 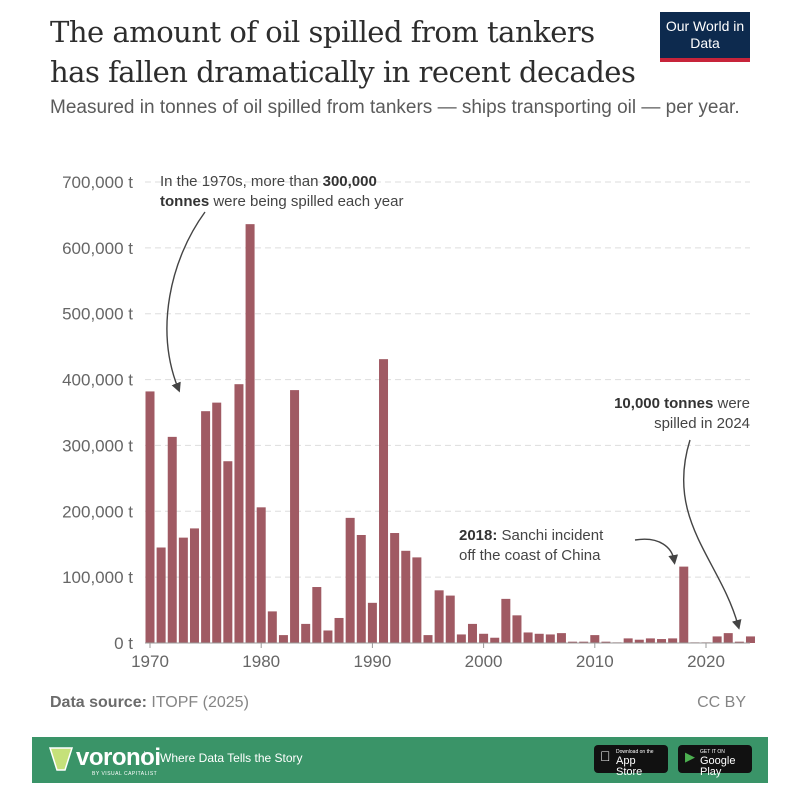 I want to click on annotation-2024: 10,000 tonnes were spilled in 2024, so click(x=682, y=413).